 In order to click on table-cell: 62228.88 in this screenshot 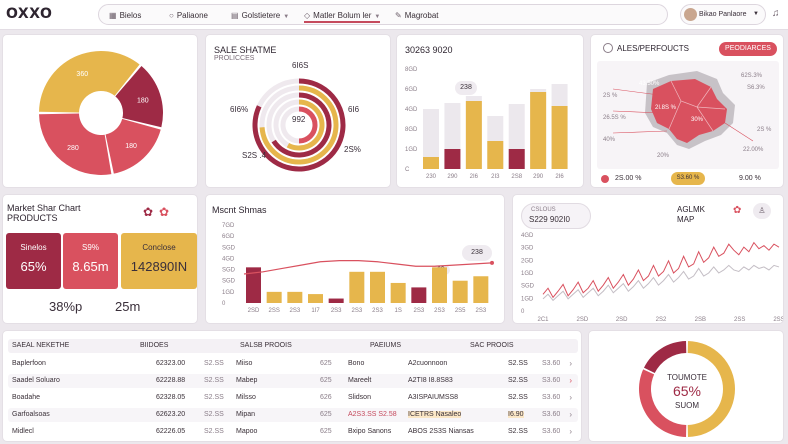, I will do `click(171, 380)`.